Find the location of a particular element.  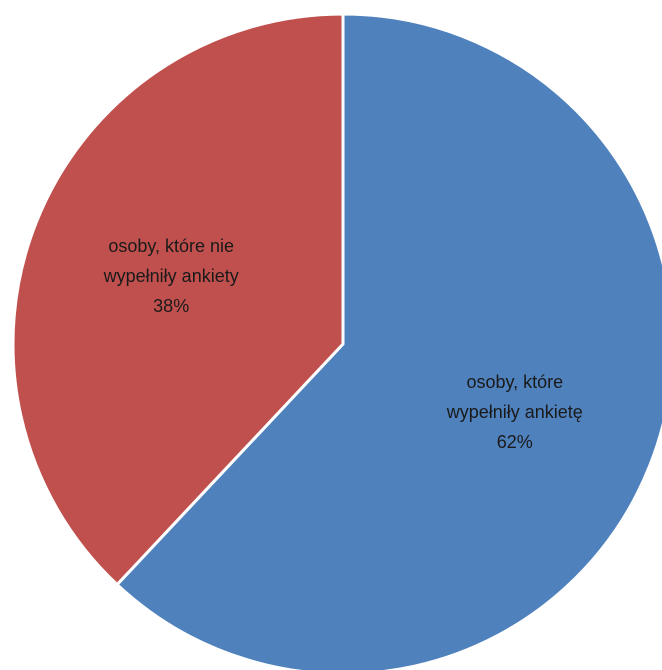

pie-label-line: osoby, które nie is located at coordinates (171, 246).